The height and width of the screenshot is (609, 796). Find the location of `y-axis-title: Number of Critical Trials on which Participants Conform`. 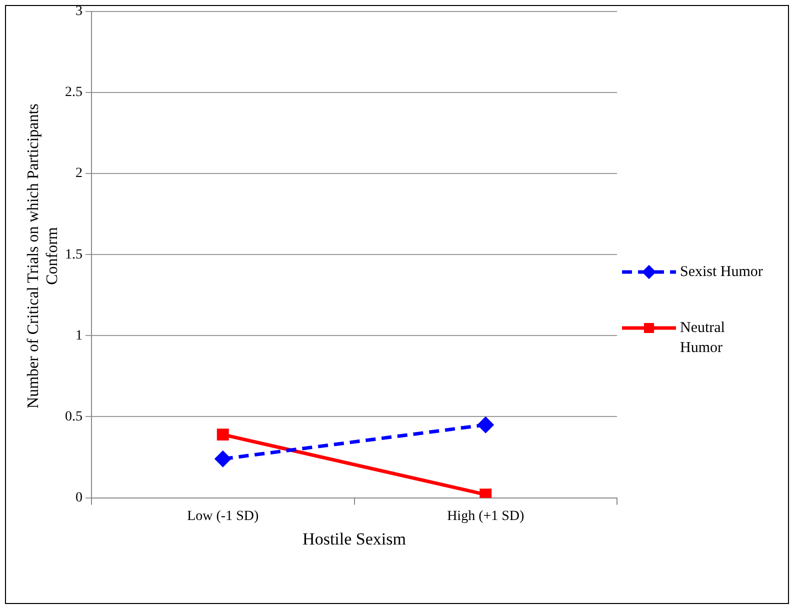

y-axis-title: Number of Critical Trials on which Participants Conform is located at coordinates (43, 256).